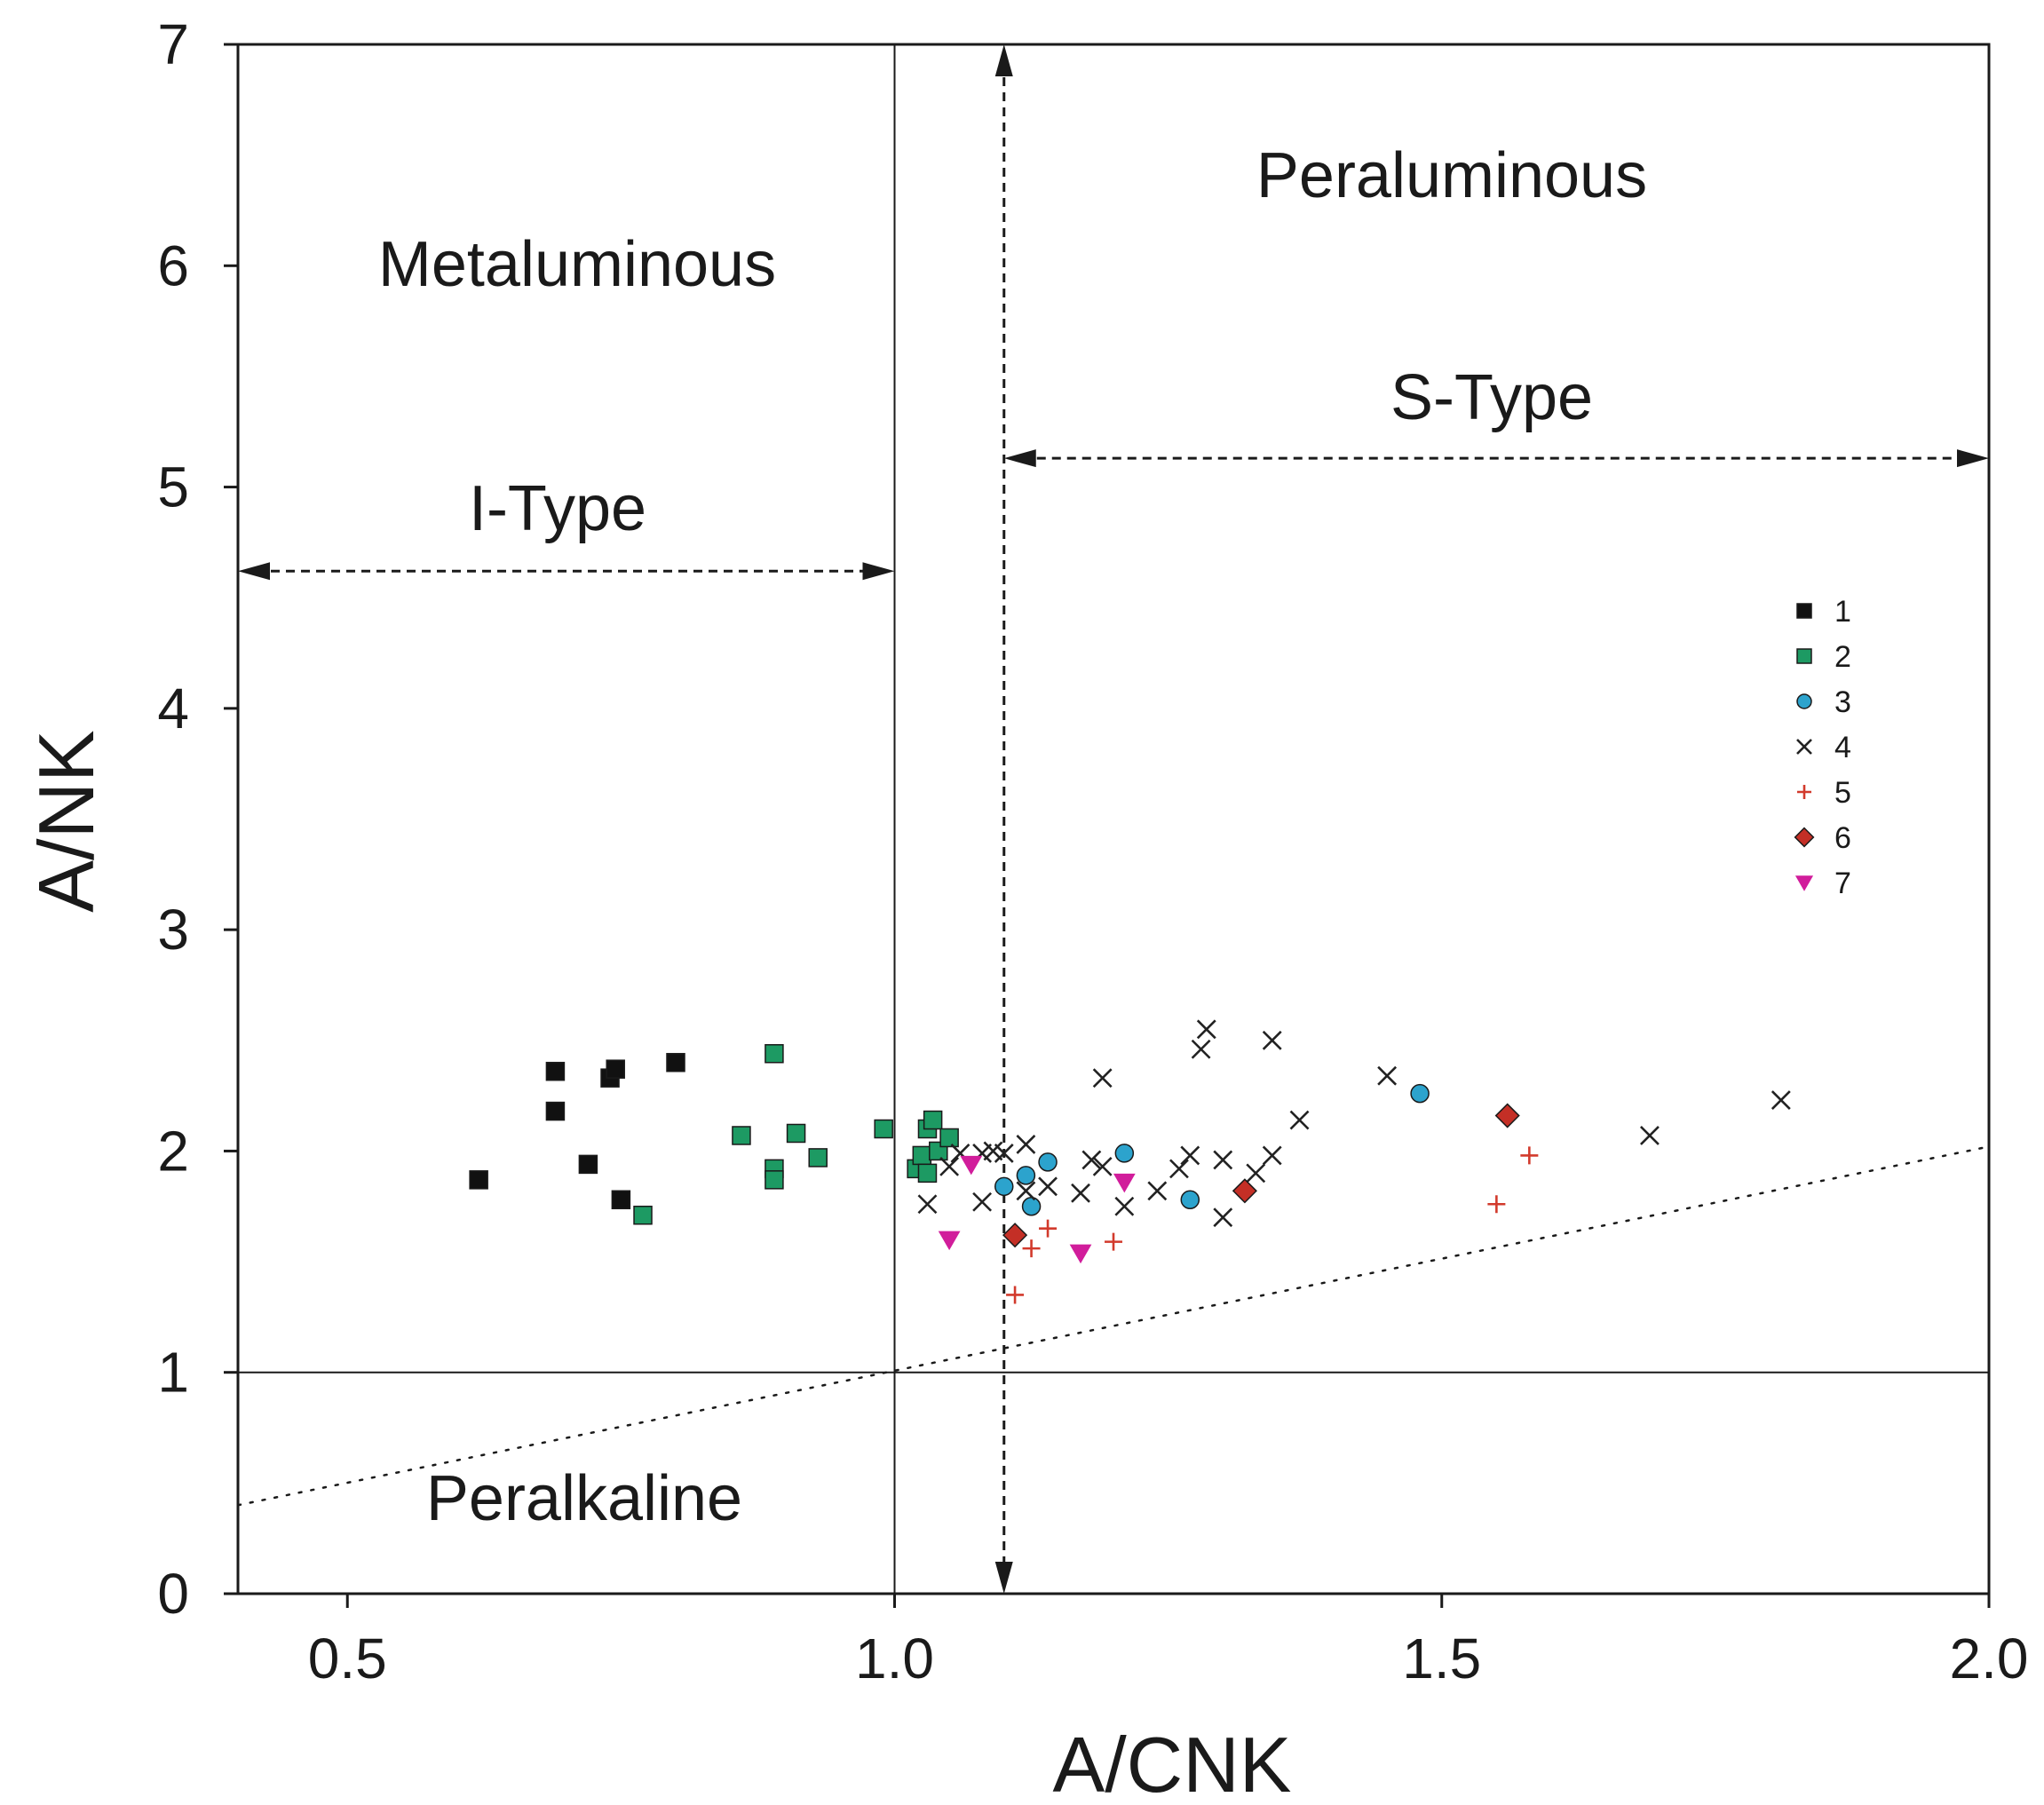 This screenshot has height=1805, width=2044. I want to click on y-tick-label: 3, so click(173, 930).